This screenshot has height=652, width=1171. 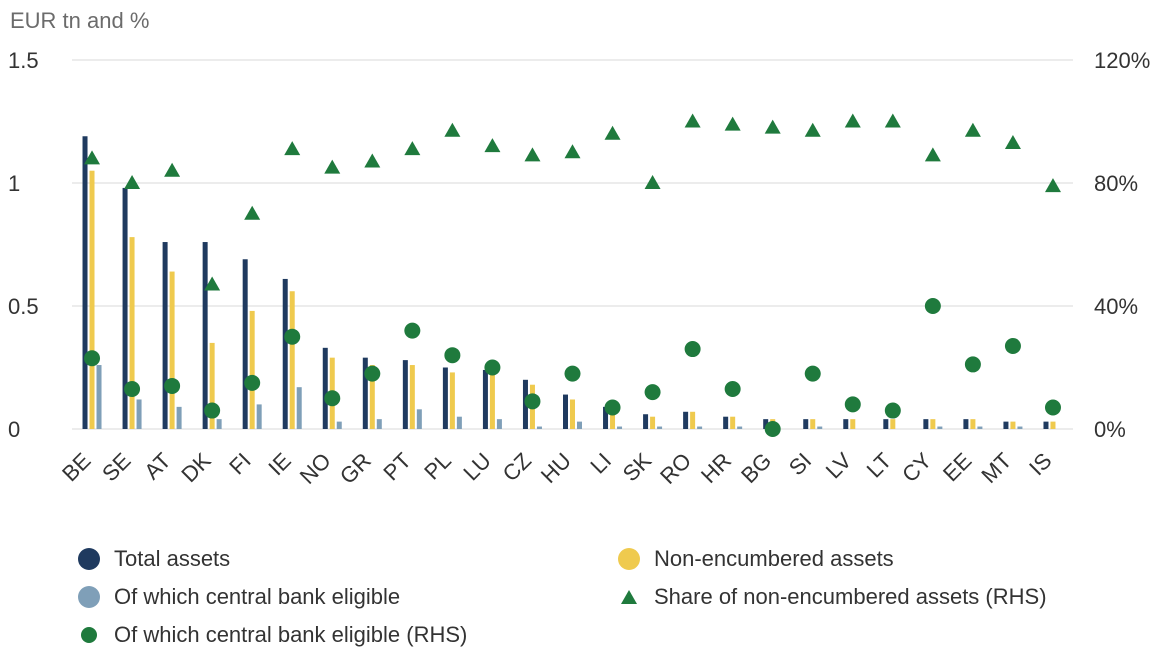 What do you see at coordinates (893, 424) in the screenshot?
I see `bar-non-encumbered-assets-lt` at bounding box center [893, 424].